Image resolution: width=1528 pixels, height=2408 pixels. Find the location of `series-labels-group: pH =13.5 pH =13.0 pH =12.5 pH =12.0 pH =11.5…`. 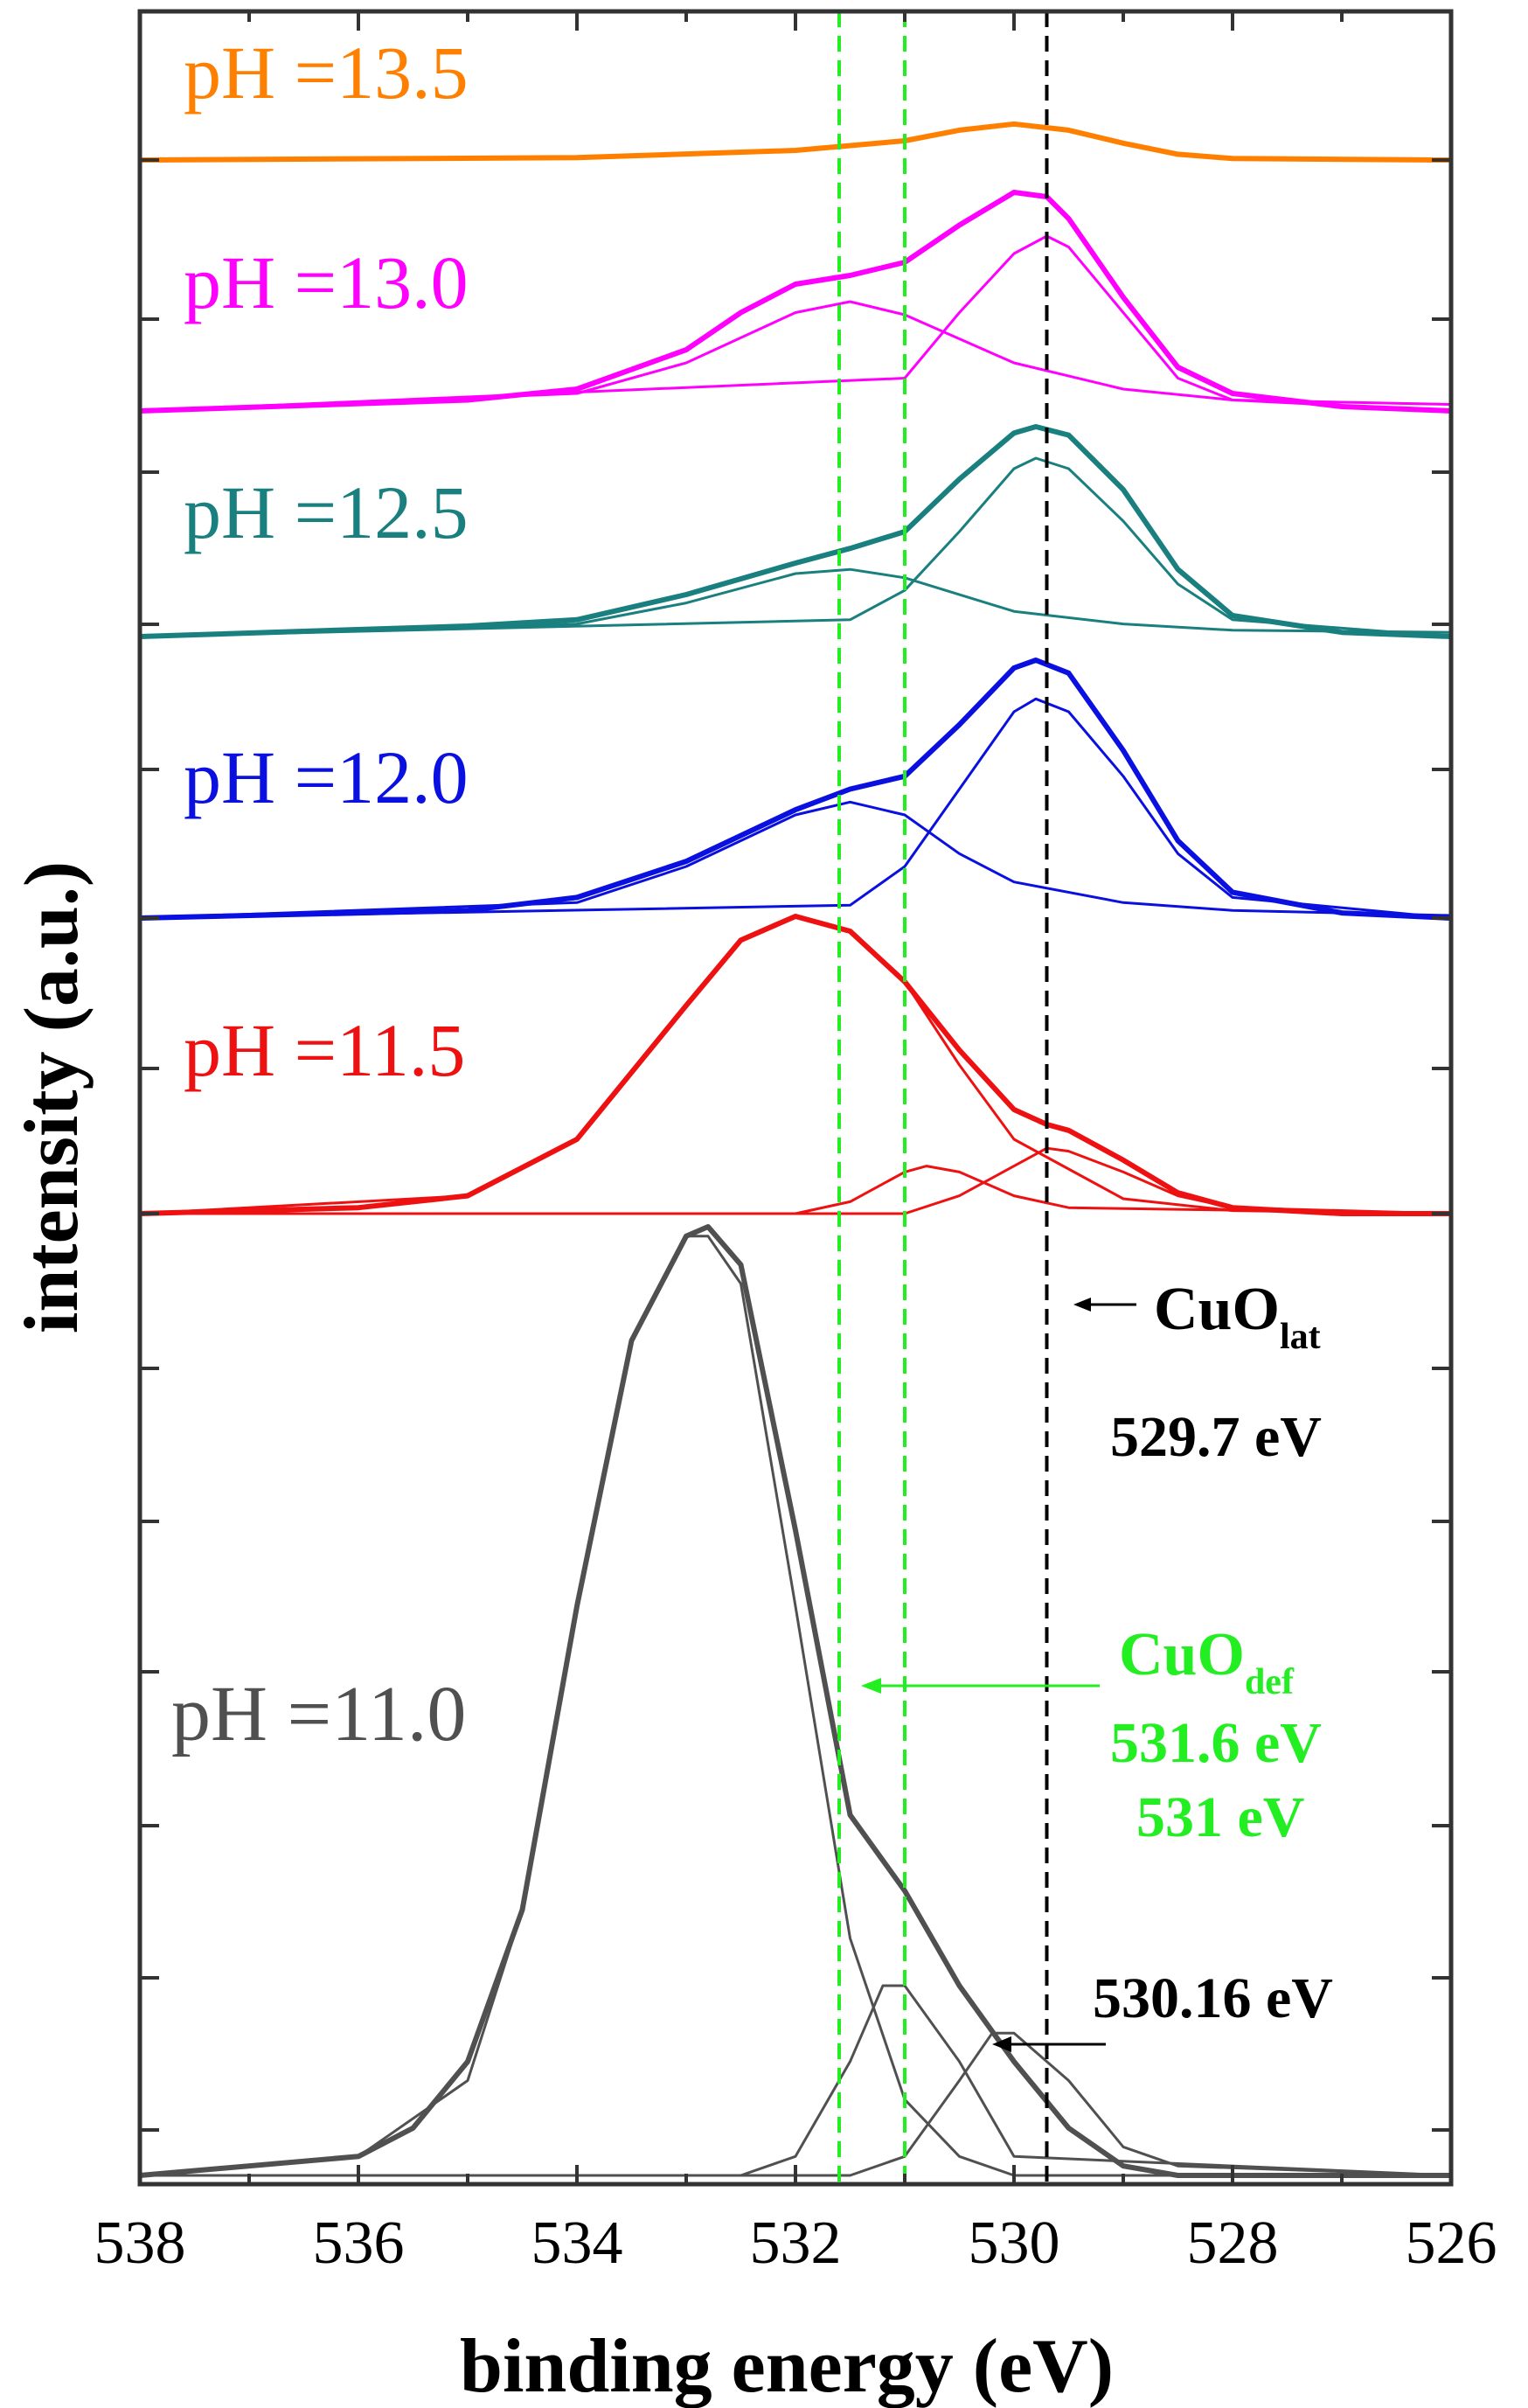

series-labels-group: pH =13.5 pH =13.0 pH =12.5 pH =12.0 pH =11.5… is located at coordinates (320, 894).